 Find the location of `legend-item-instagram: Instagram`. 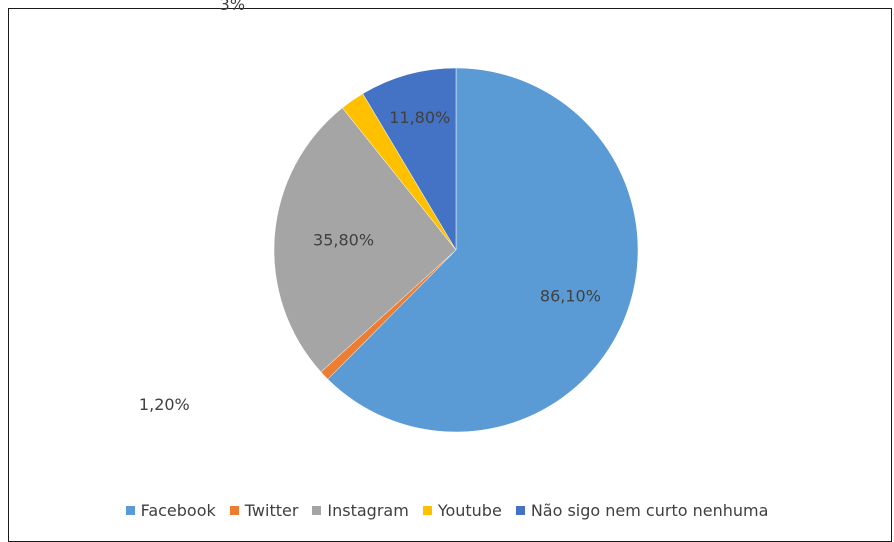

legend-item-instagram: Instagram is located at coordinates (360, 510).